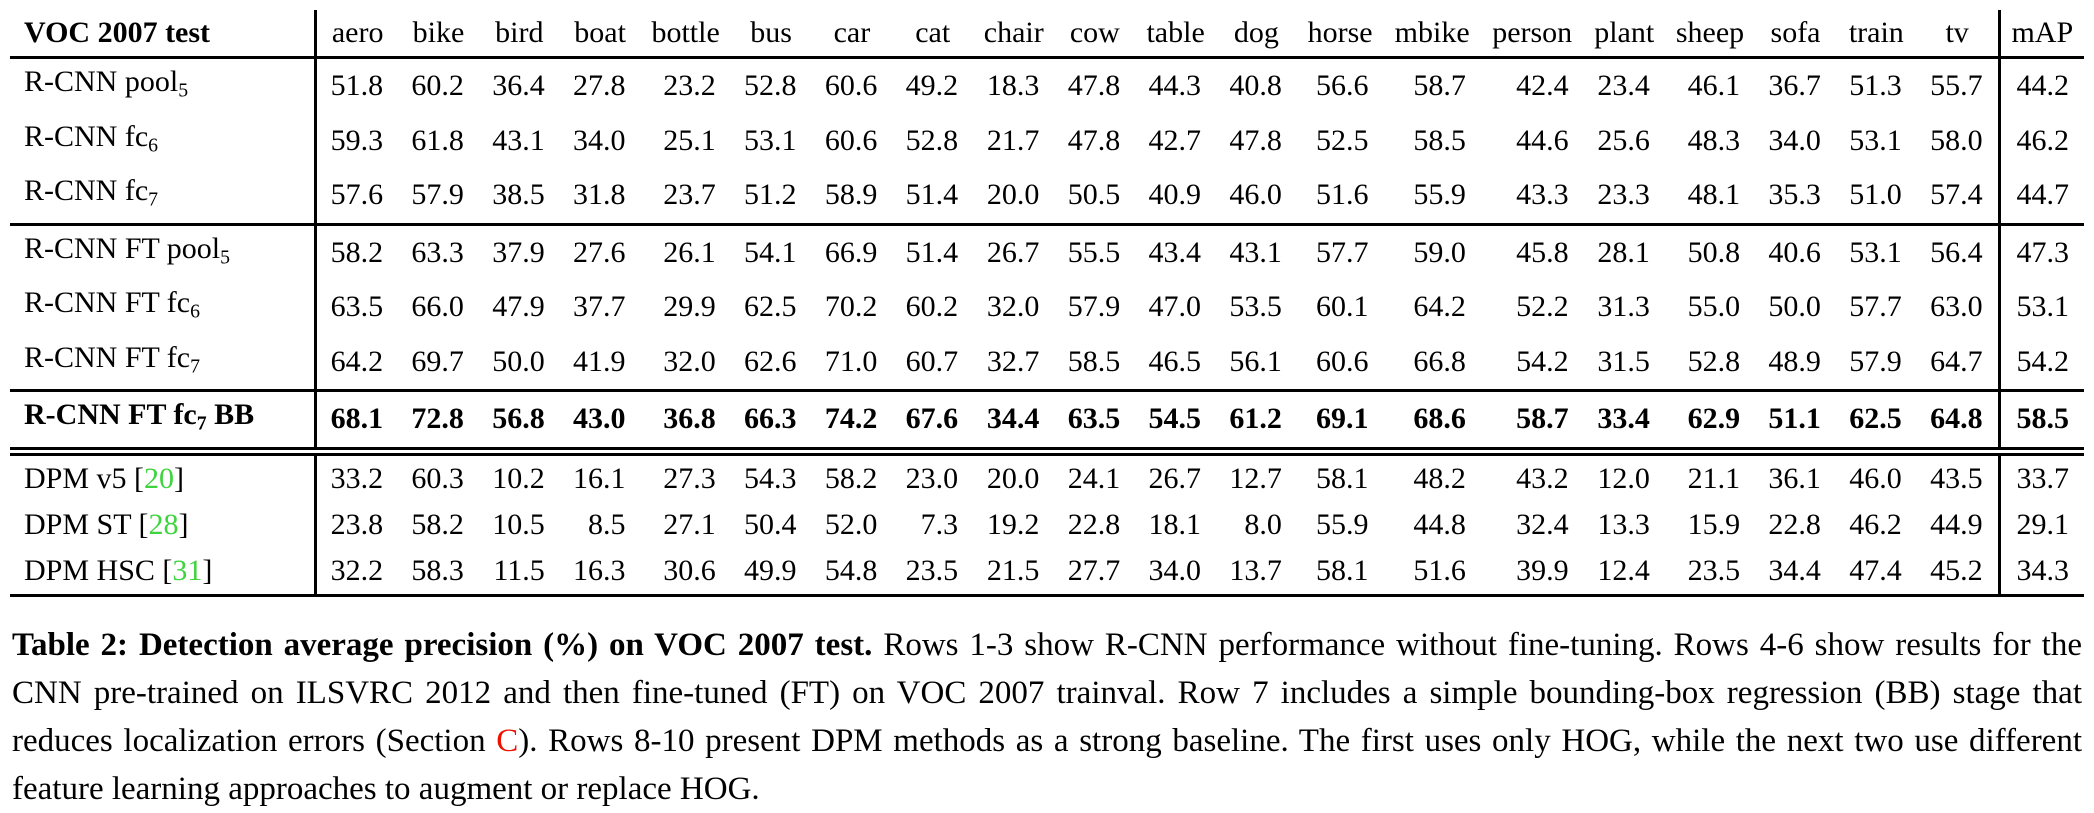 The width and height of the screenshot is (2094, 813). I want to click on ap-value-cell: 44.9, so click(1956, 524).